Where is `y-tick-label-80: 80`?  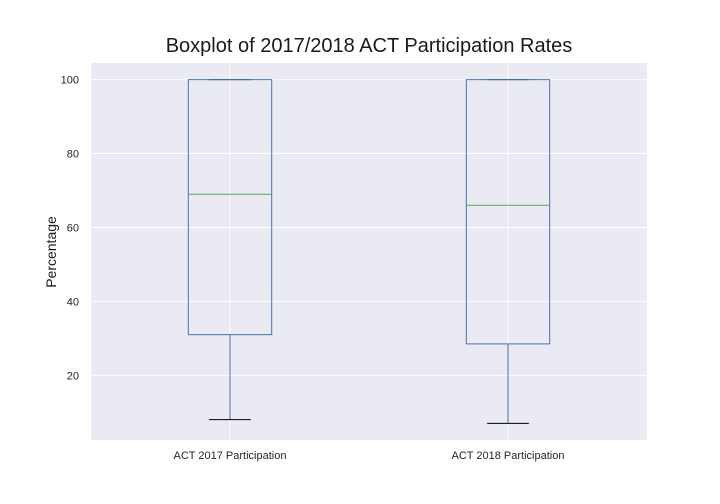
y-tick-label-80: 80 is located at coordinates (73, 155).